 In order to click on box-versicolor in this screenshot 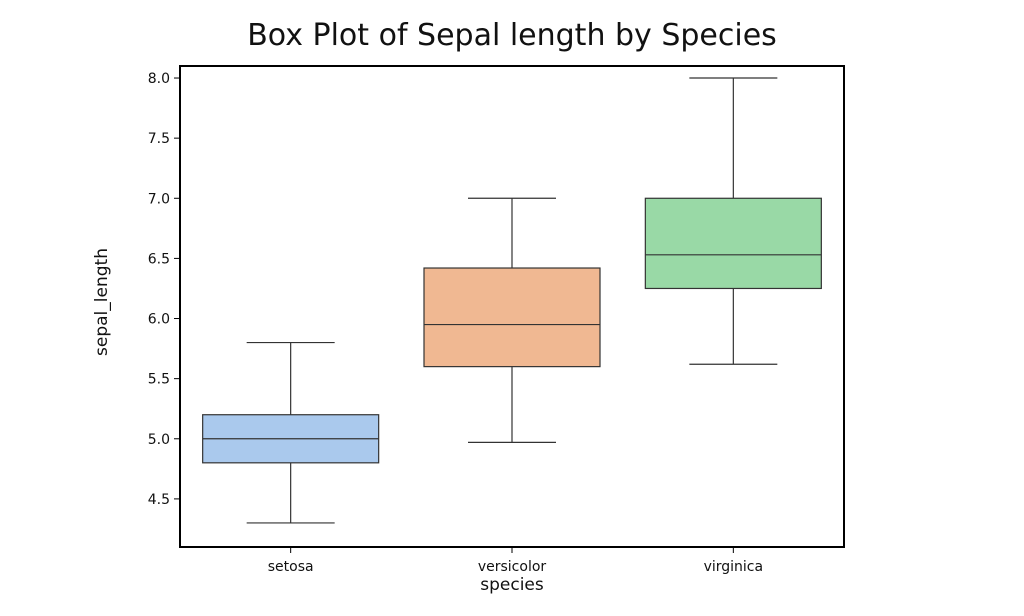, I will do `click(512, 317)`.